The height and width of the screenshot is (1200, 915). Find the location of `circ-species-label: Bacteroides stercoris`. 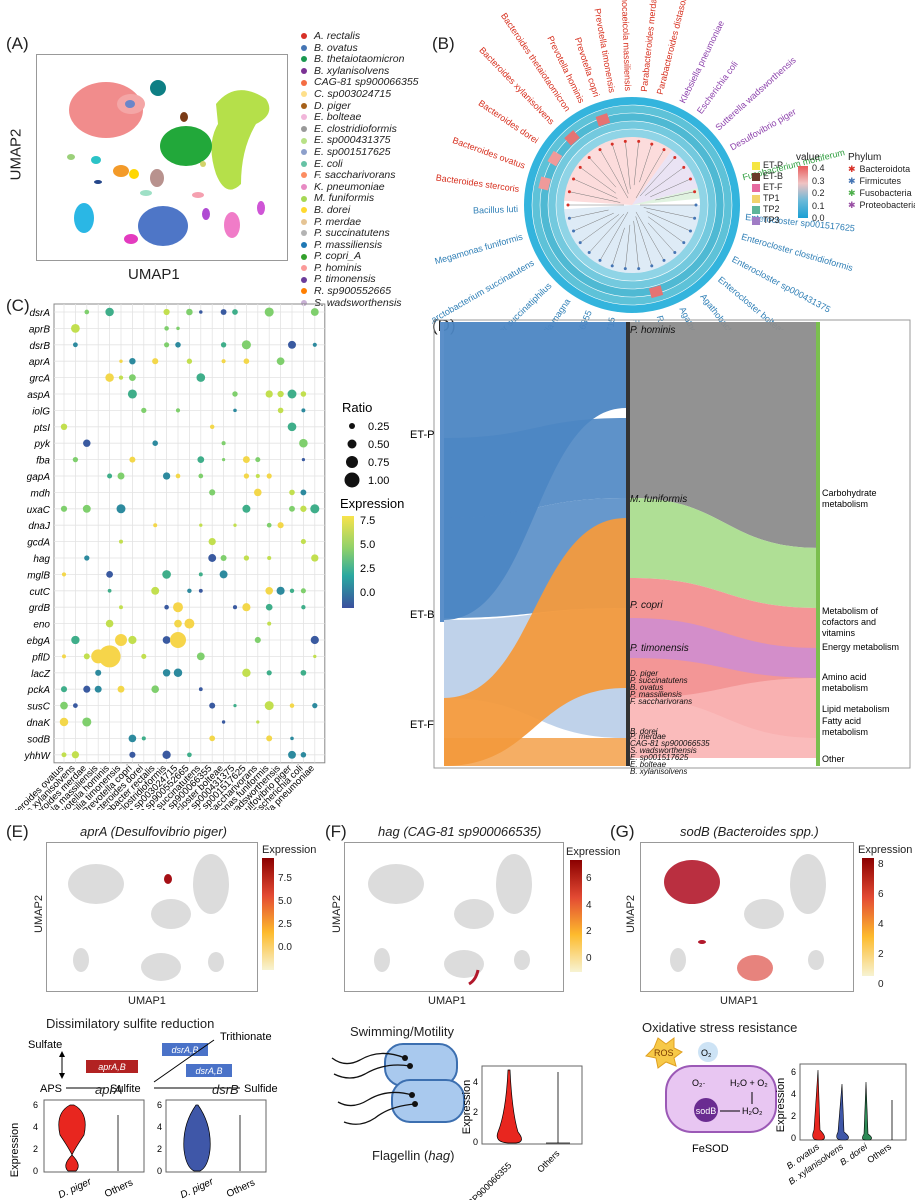

circ-species-label: Bacteroides stercoris is located at coordinates (477, 183).